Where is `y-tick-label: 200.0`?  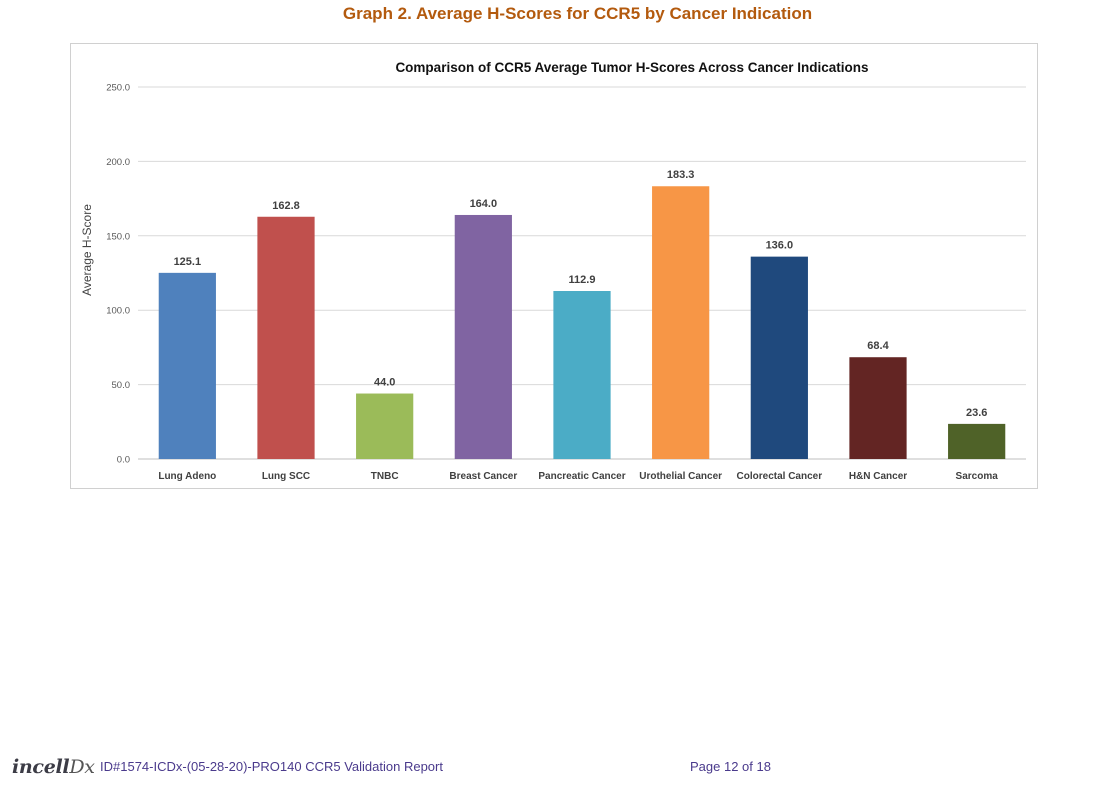
y-tick-label: 200.0 is located at coordinates (118, 162).